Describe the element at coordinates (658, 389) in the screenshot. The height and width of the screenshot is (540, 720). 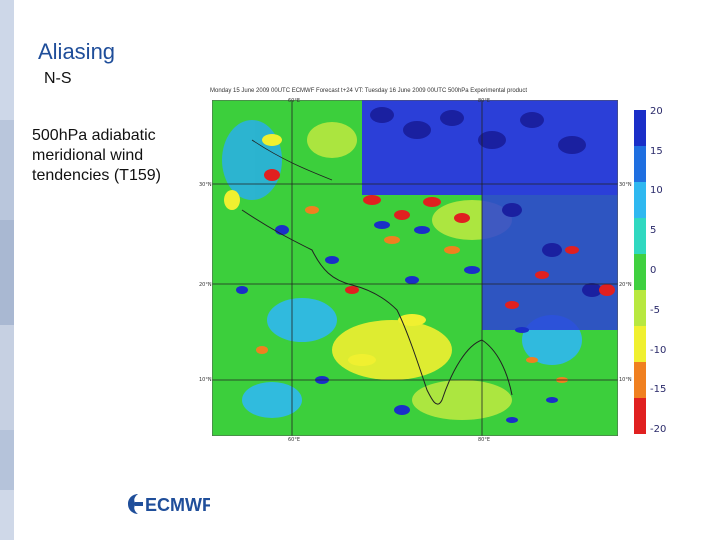
I see `colorbar-label: -15` at that location.